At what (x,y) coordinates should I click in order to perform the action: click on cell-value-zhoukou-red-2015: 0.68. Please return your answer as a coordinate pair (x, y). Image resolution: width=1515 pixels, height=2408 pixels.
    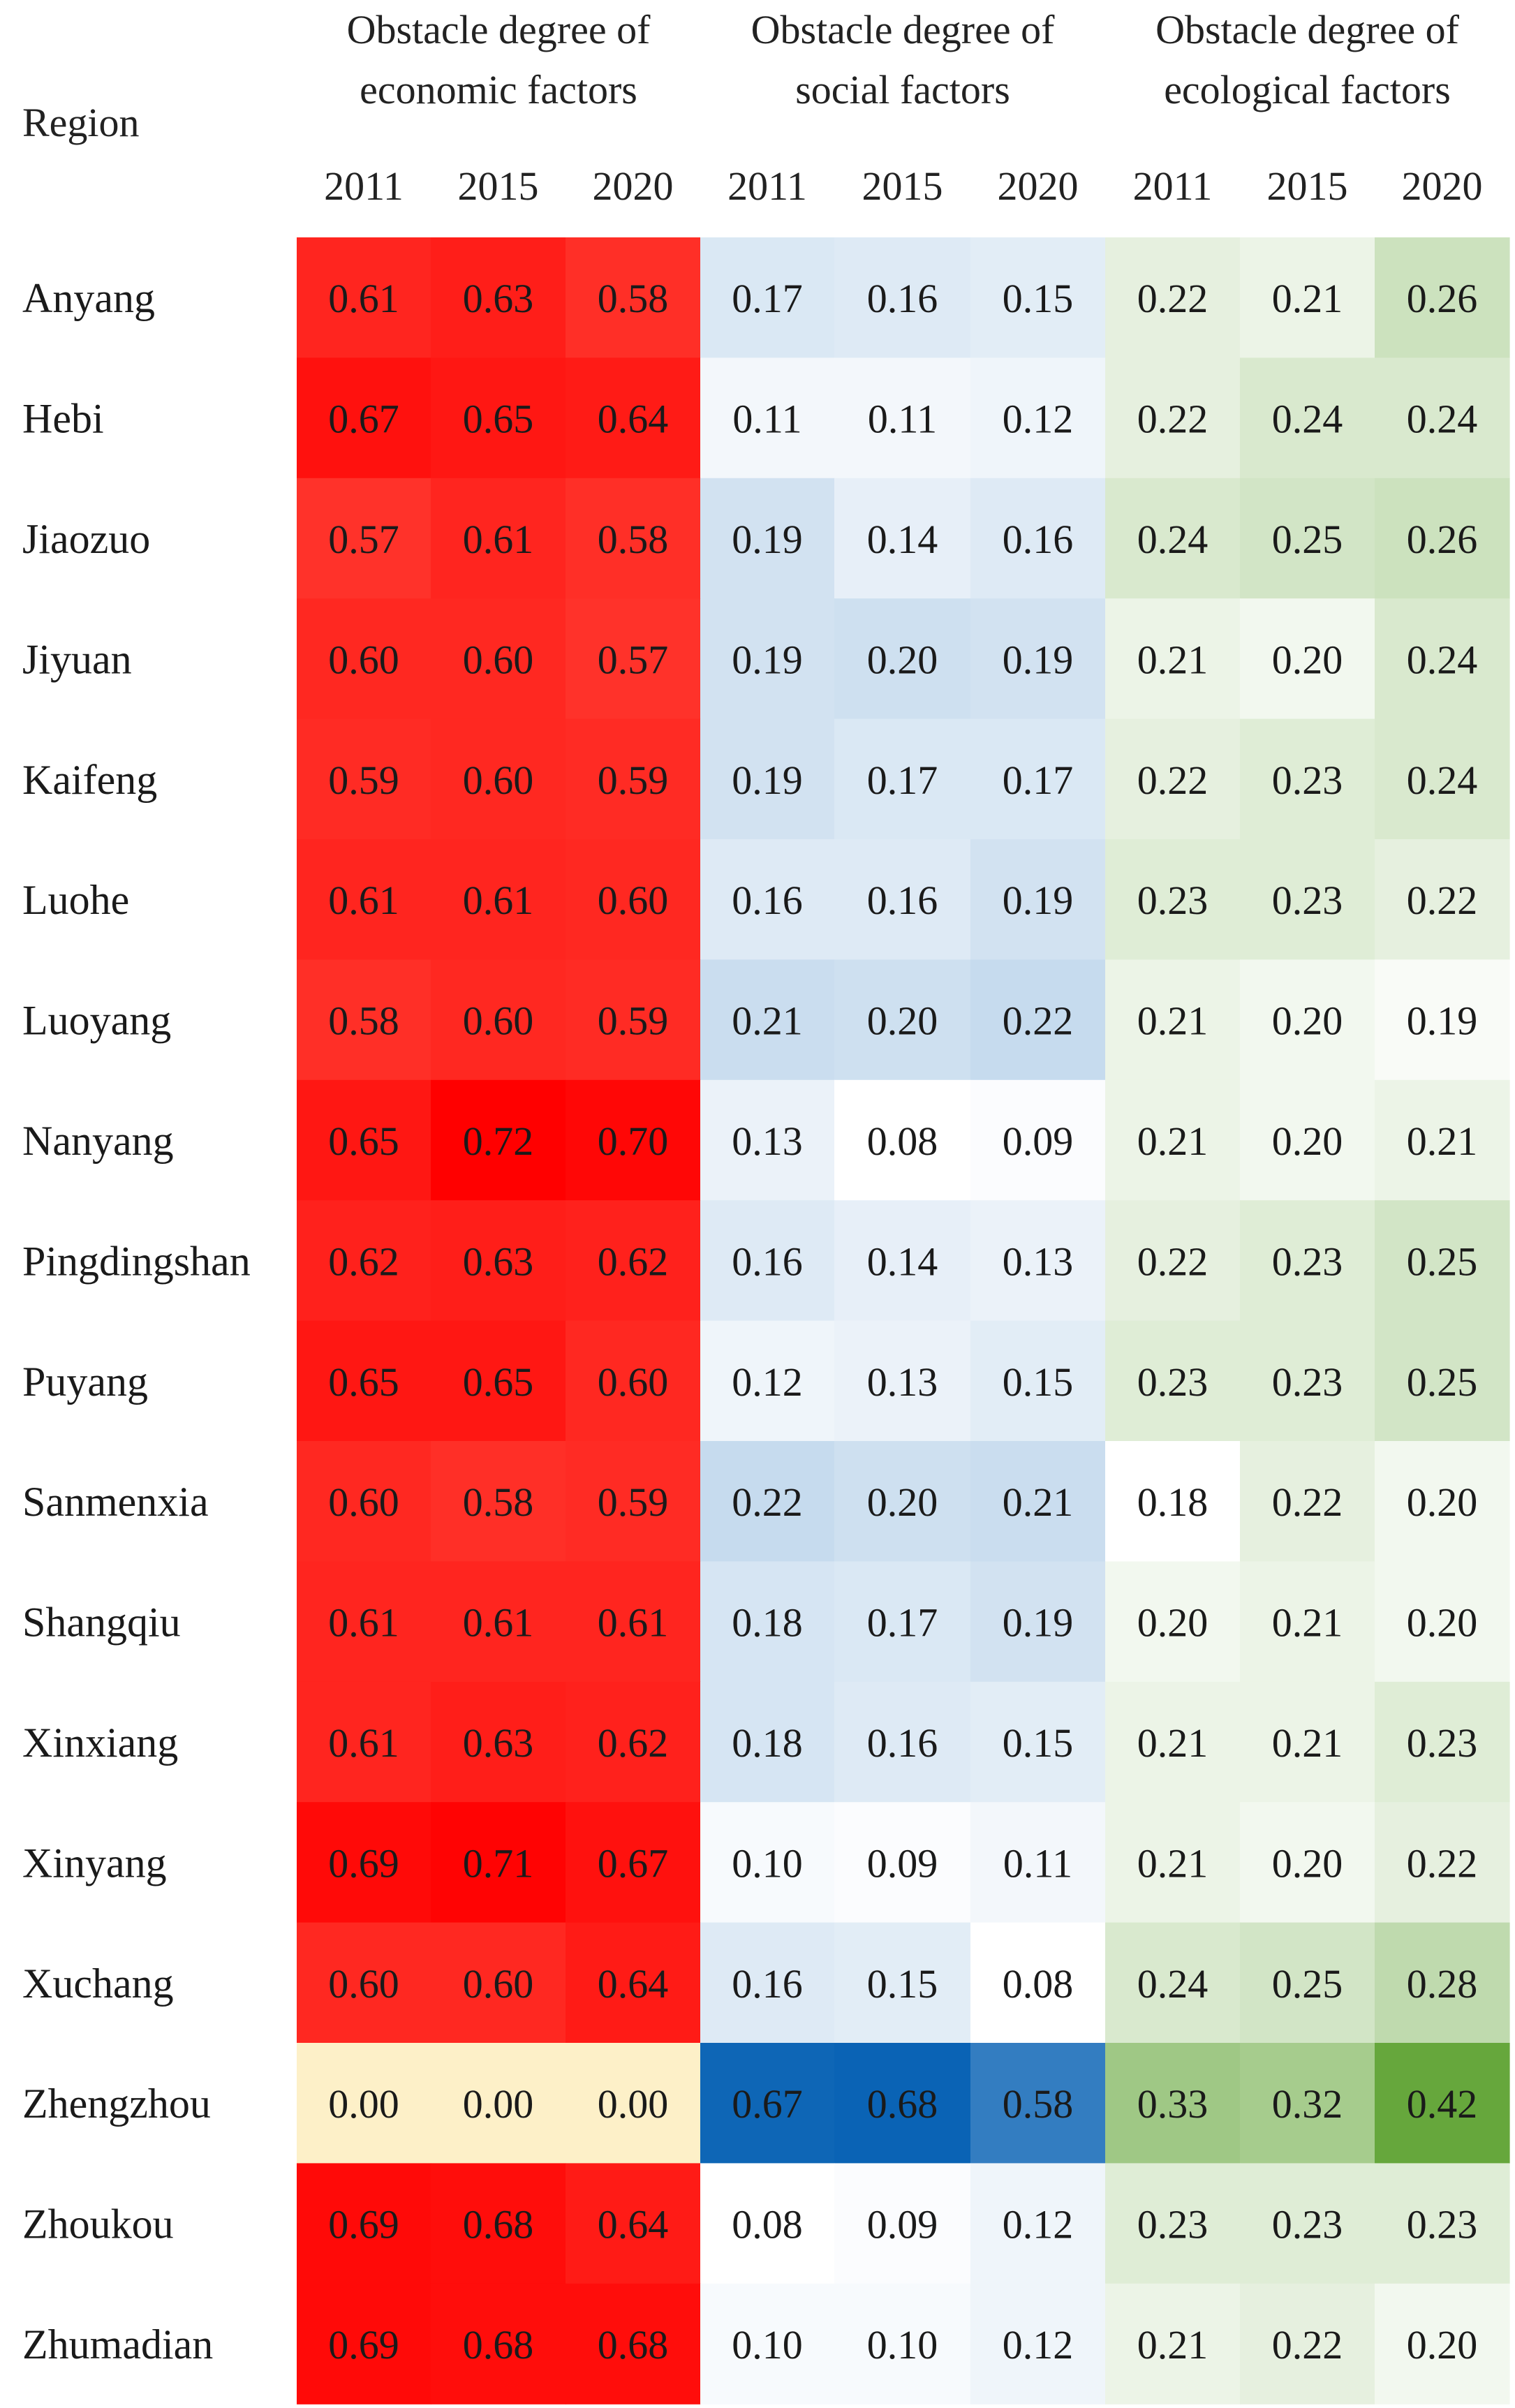
    Looking at the image, I should click on (498, 2225).